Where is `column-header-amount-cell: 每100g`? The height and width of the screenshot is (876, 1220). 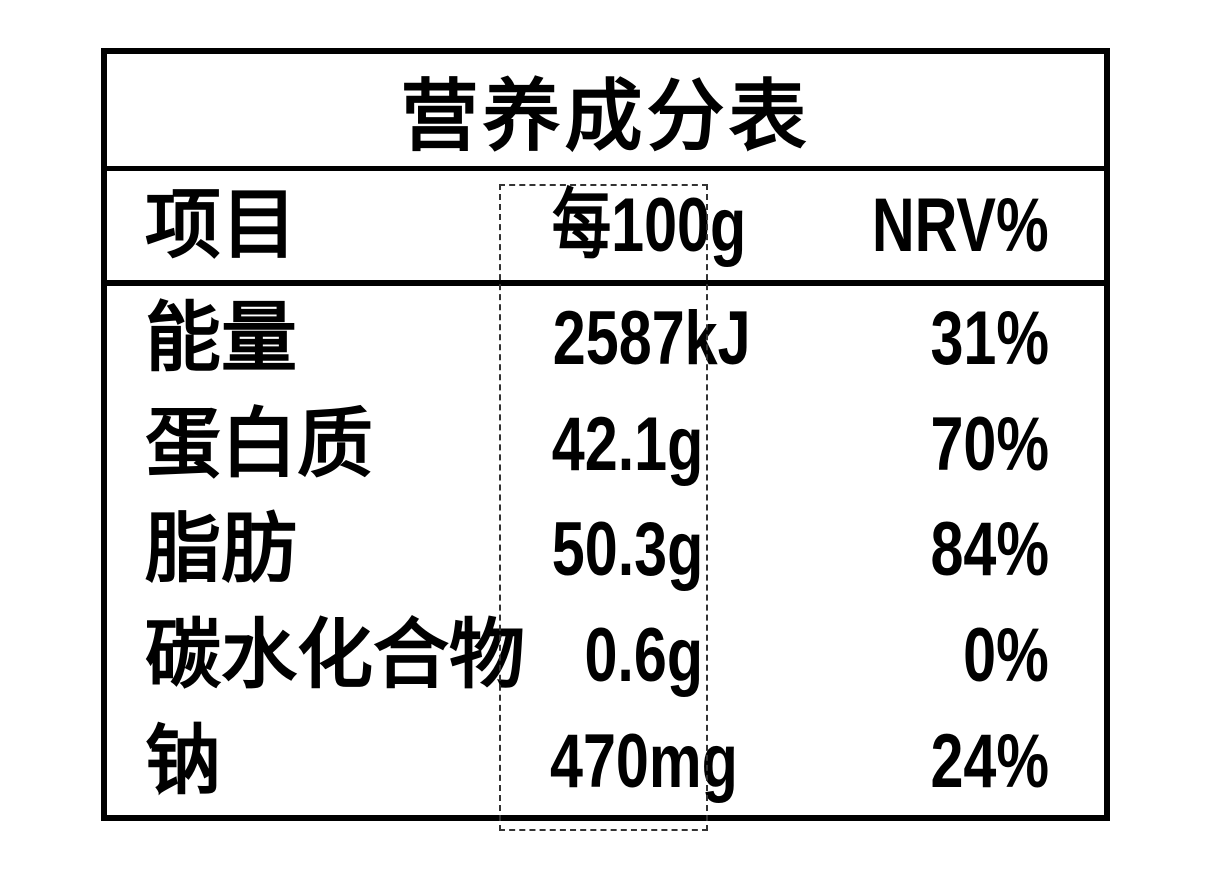 column-header-amount-cell: 每100g is located at coordinates (621, 225).